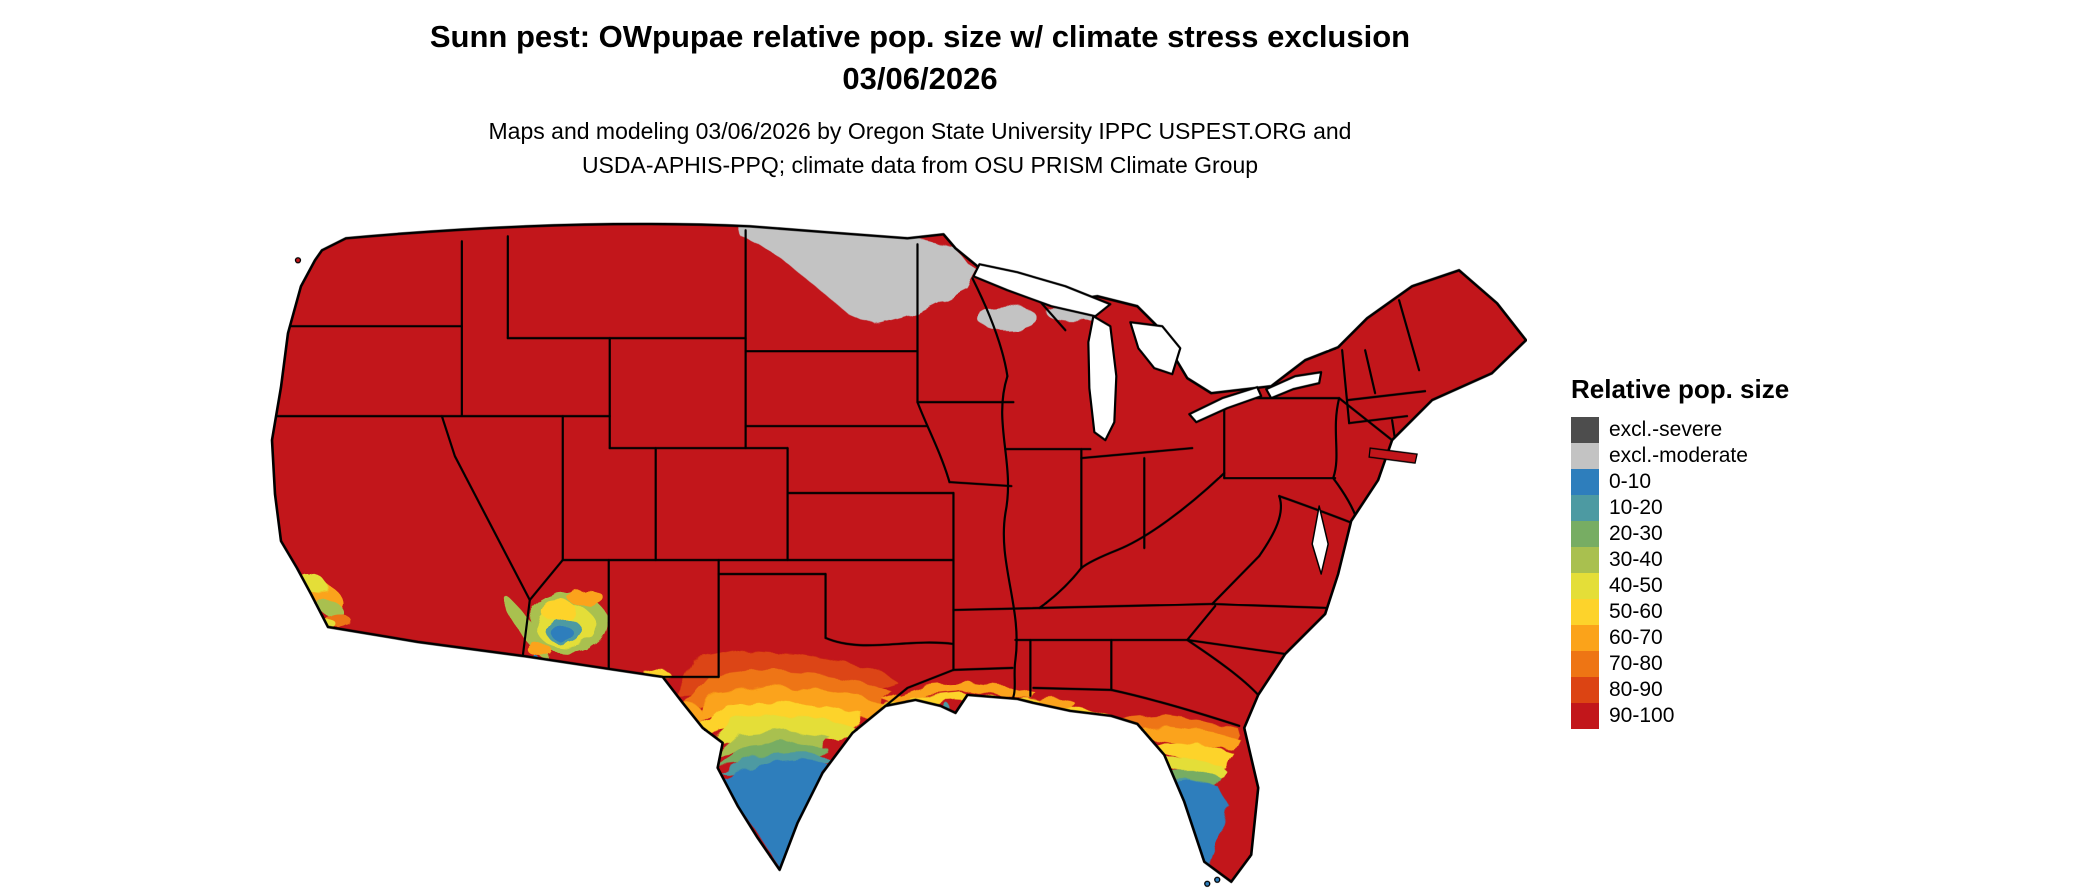  Describe the element at coordinates (1393, 455) in the screenshot. I see `long-island` at that location.